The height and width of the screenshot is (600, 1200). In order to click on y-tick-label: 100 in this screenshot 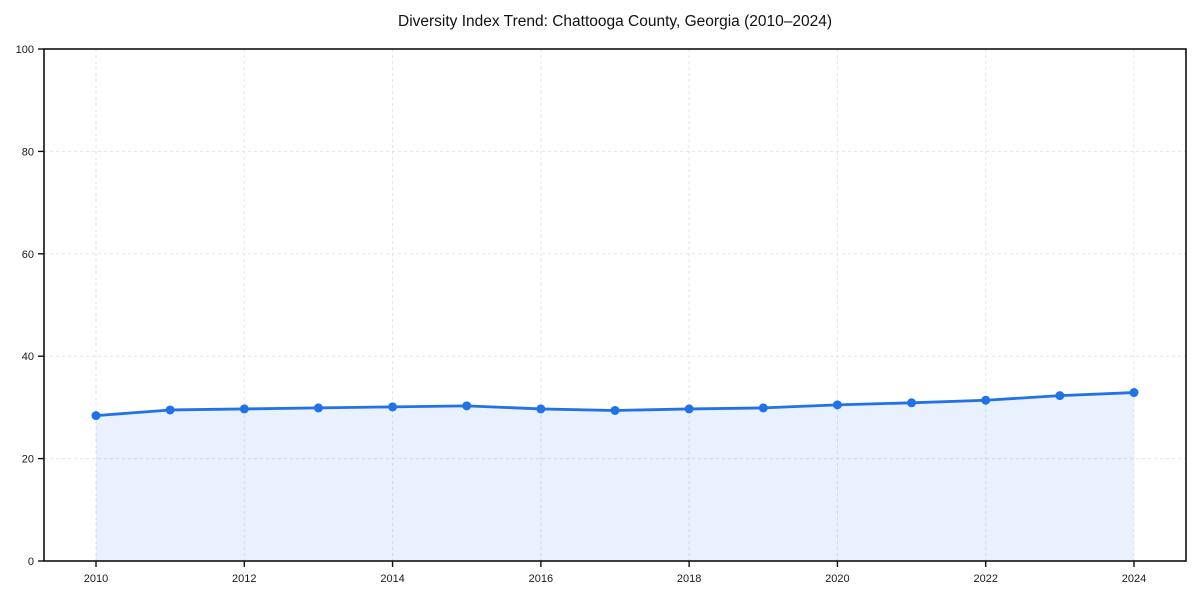, I will do `click(25, 50)`.